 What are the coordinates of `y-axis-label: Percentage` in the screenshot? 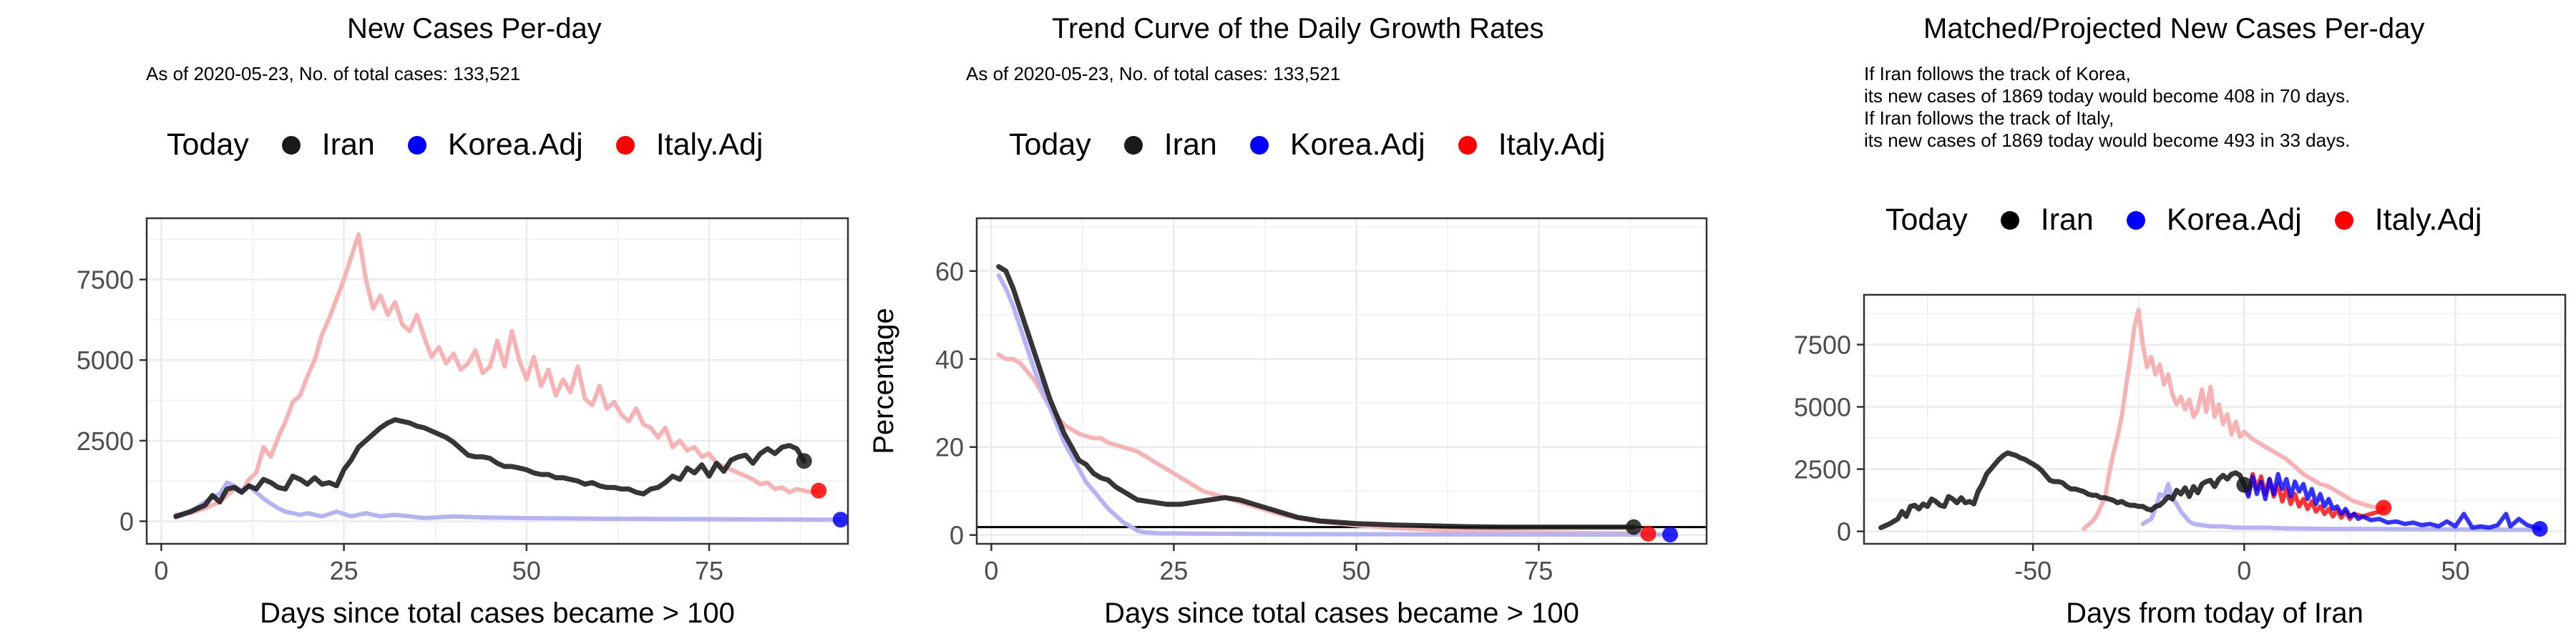 It's located at (883, 381).